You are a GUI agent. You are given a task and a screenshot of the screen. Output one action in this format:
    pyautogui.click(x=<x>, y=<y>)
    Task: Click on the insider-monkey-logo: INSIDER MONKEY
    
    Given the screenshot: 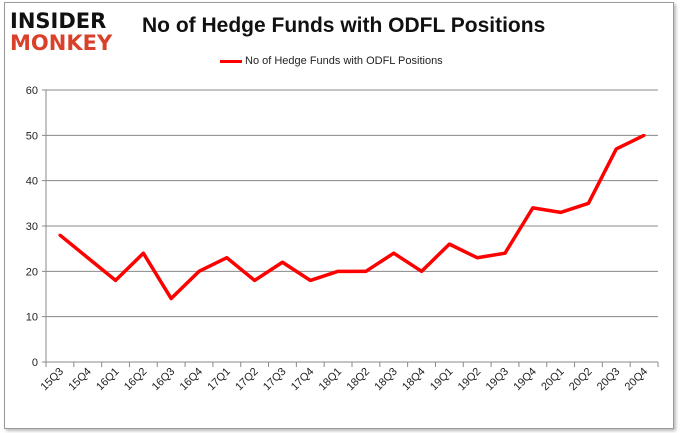 What is the action you would take?
    pyautogui.click(x=61, y=32)
    